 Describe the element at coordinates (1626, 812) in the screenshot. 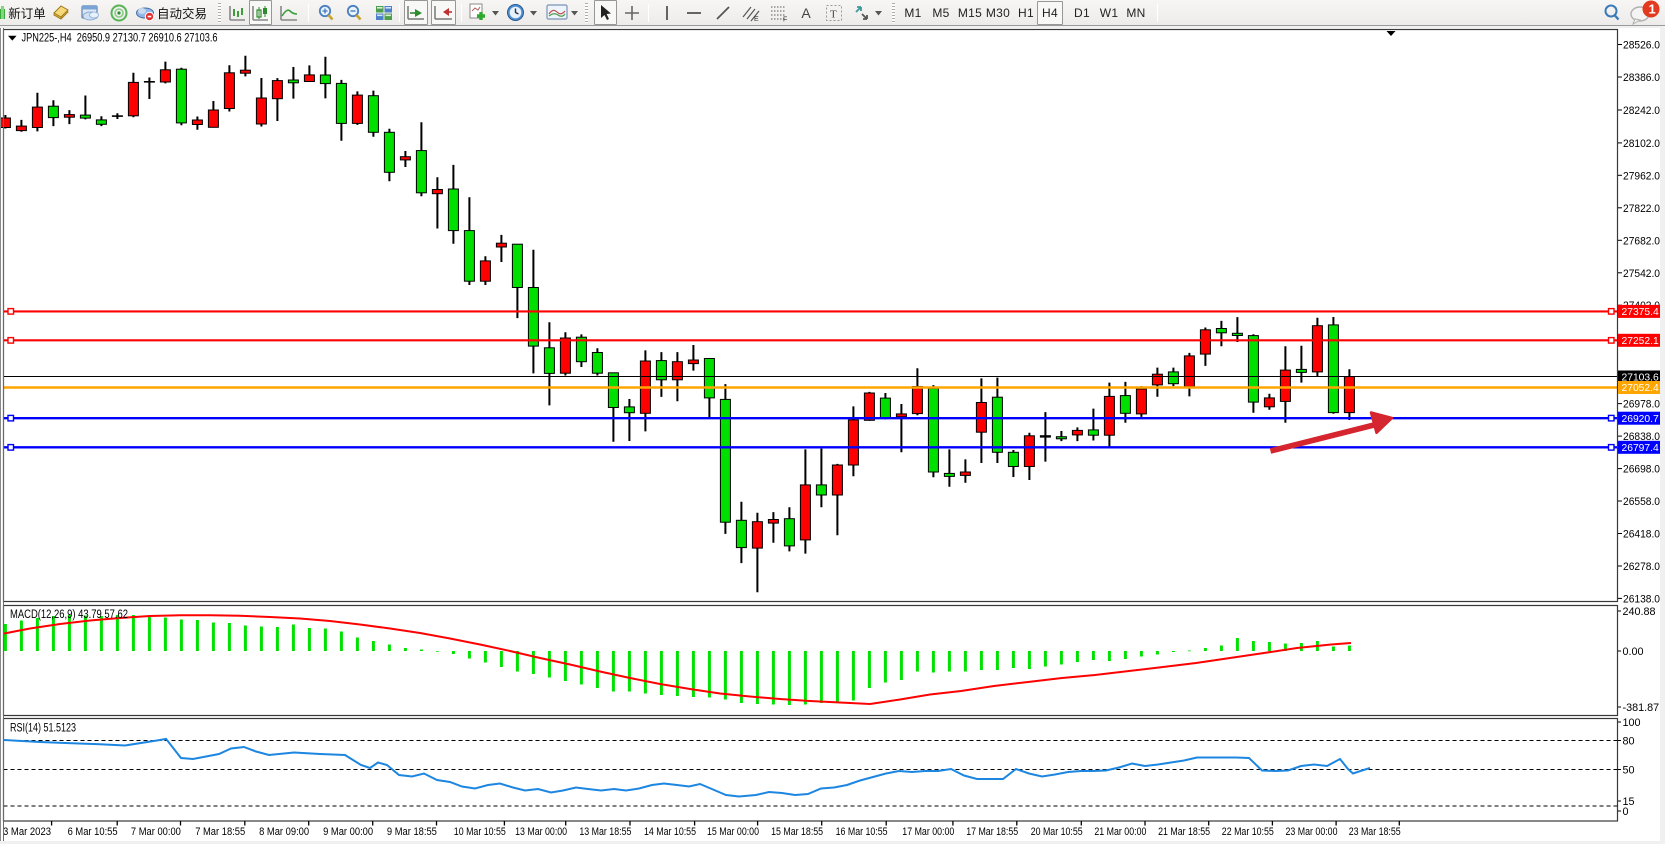

I see `svg-text: 0` at that location.